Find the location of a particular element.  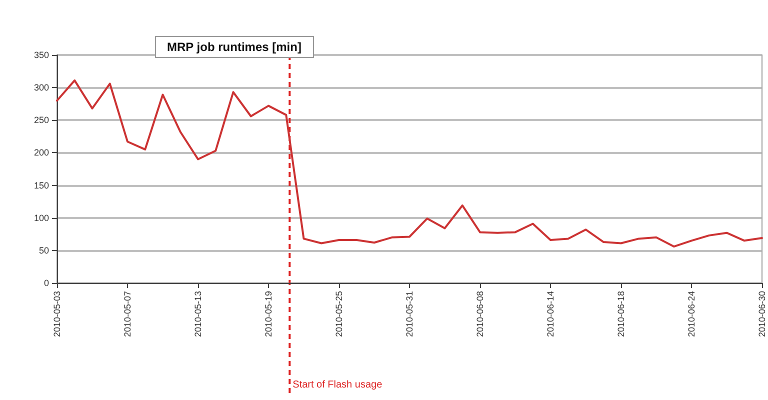

x-tick-label: 2010-06-08 is located at coordinates (480, 314).